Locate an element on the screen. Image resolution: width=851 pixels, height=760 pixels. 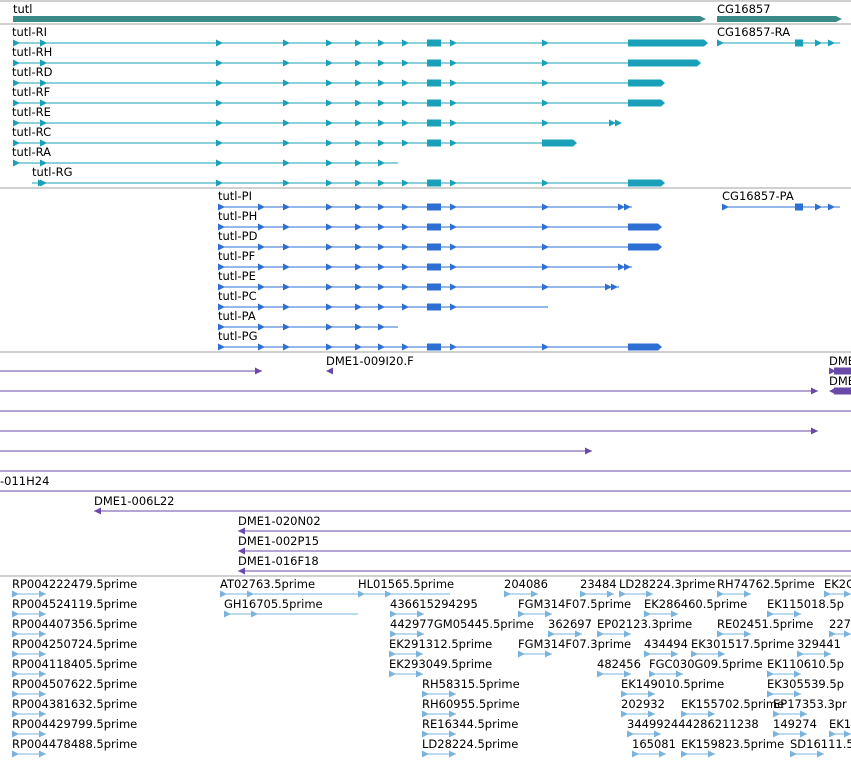
est-label: LD28224.5prime is located at coordinates (470, 744).